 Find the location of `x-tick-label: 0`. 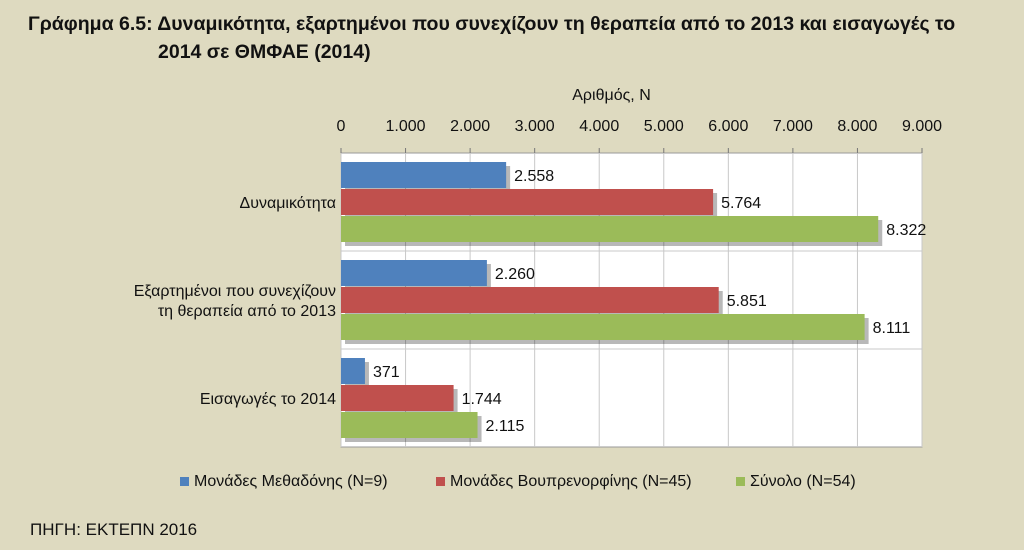

x-tick-label: 0 is located at coordinates (341, 126).